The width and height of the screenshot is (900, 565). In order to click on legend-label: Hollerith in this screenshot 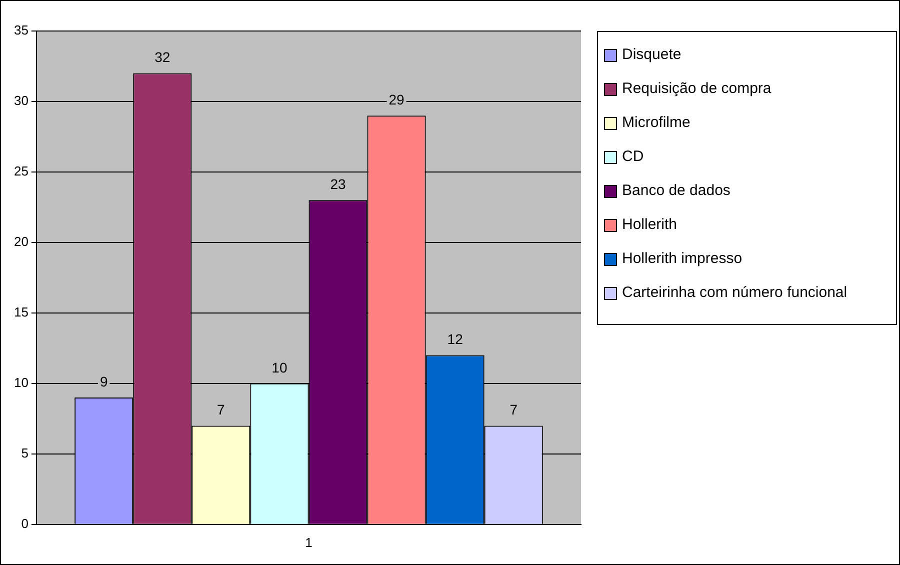, I will do `click(650, 225)`.